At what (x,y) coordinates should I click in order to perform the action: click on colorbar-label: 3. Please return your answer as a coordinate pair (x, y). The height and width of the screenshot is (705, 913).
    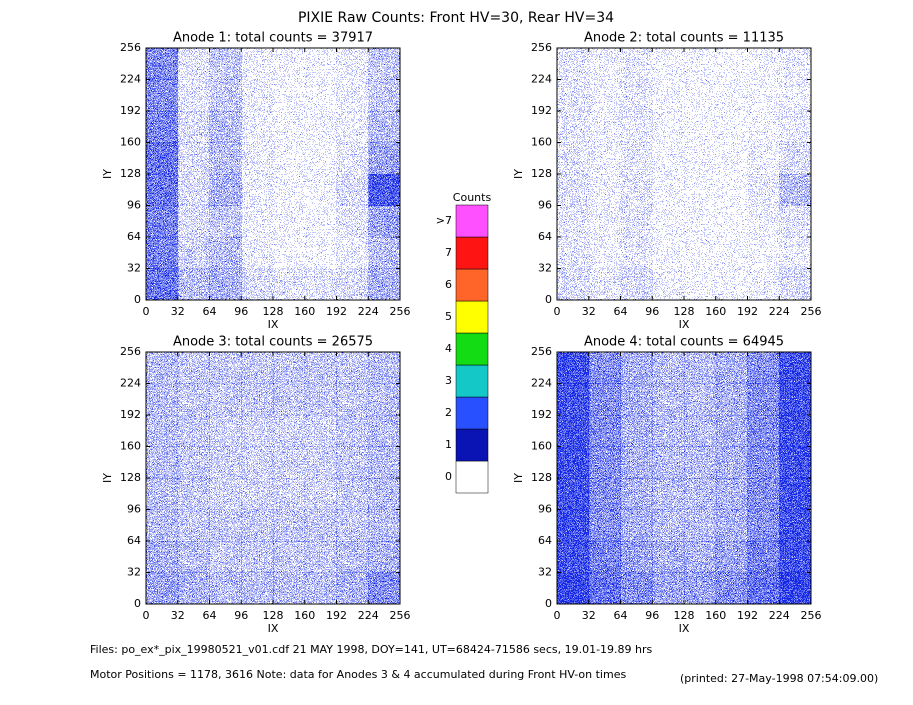
    Looking at the image, I should click on (448, 380).